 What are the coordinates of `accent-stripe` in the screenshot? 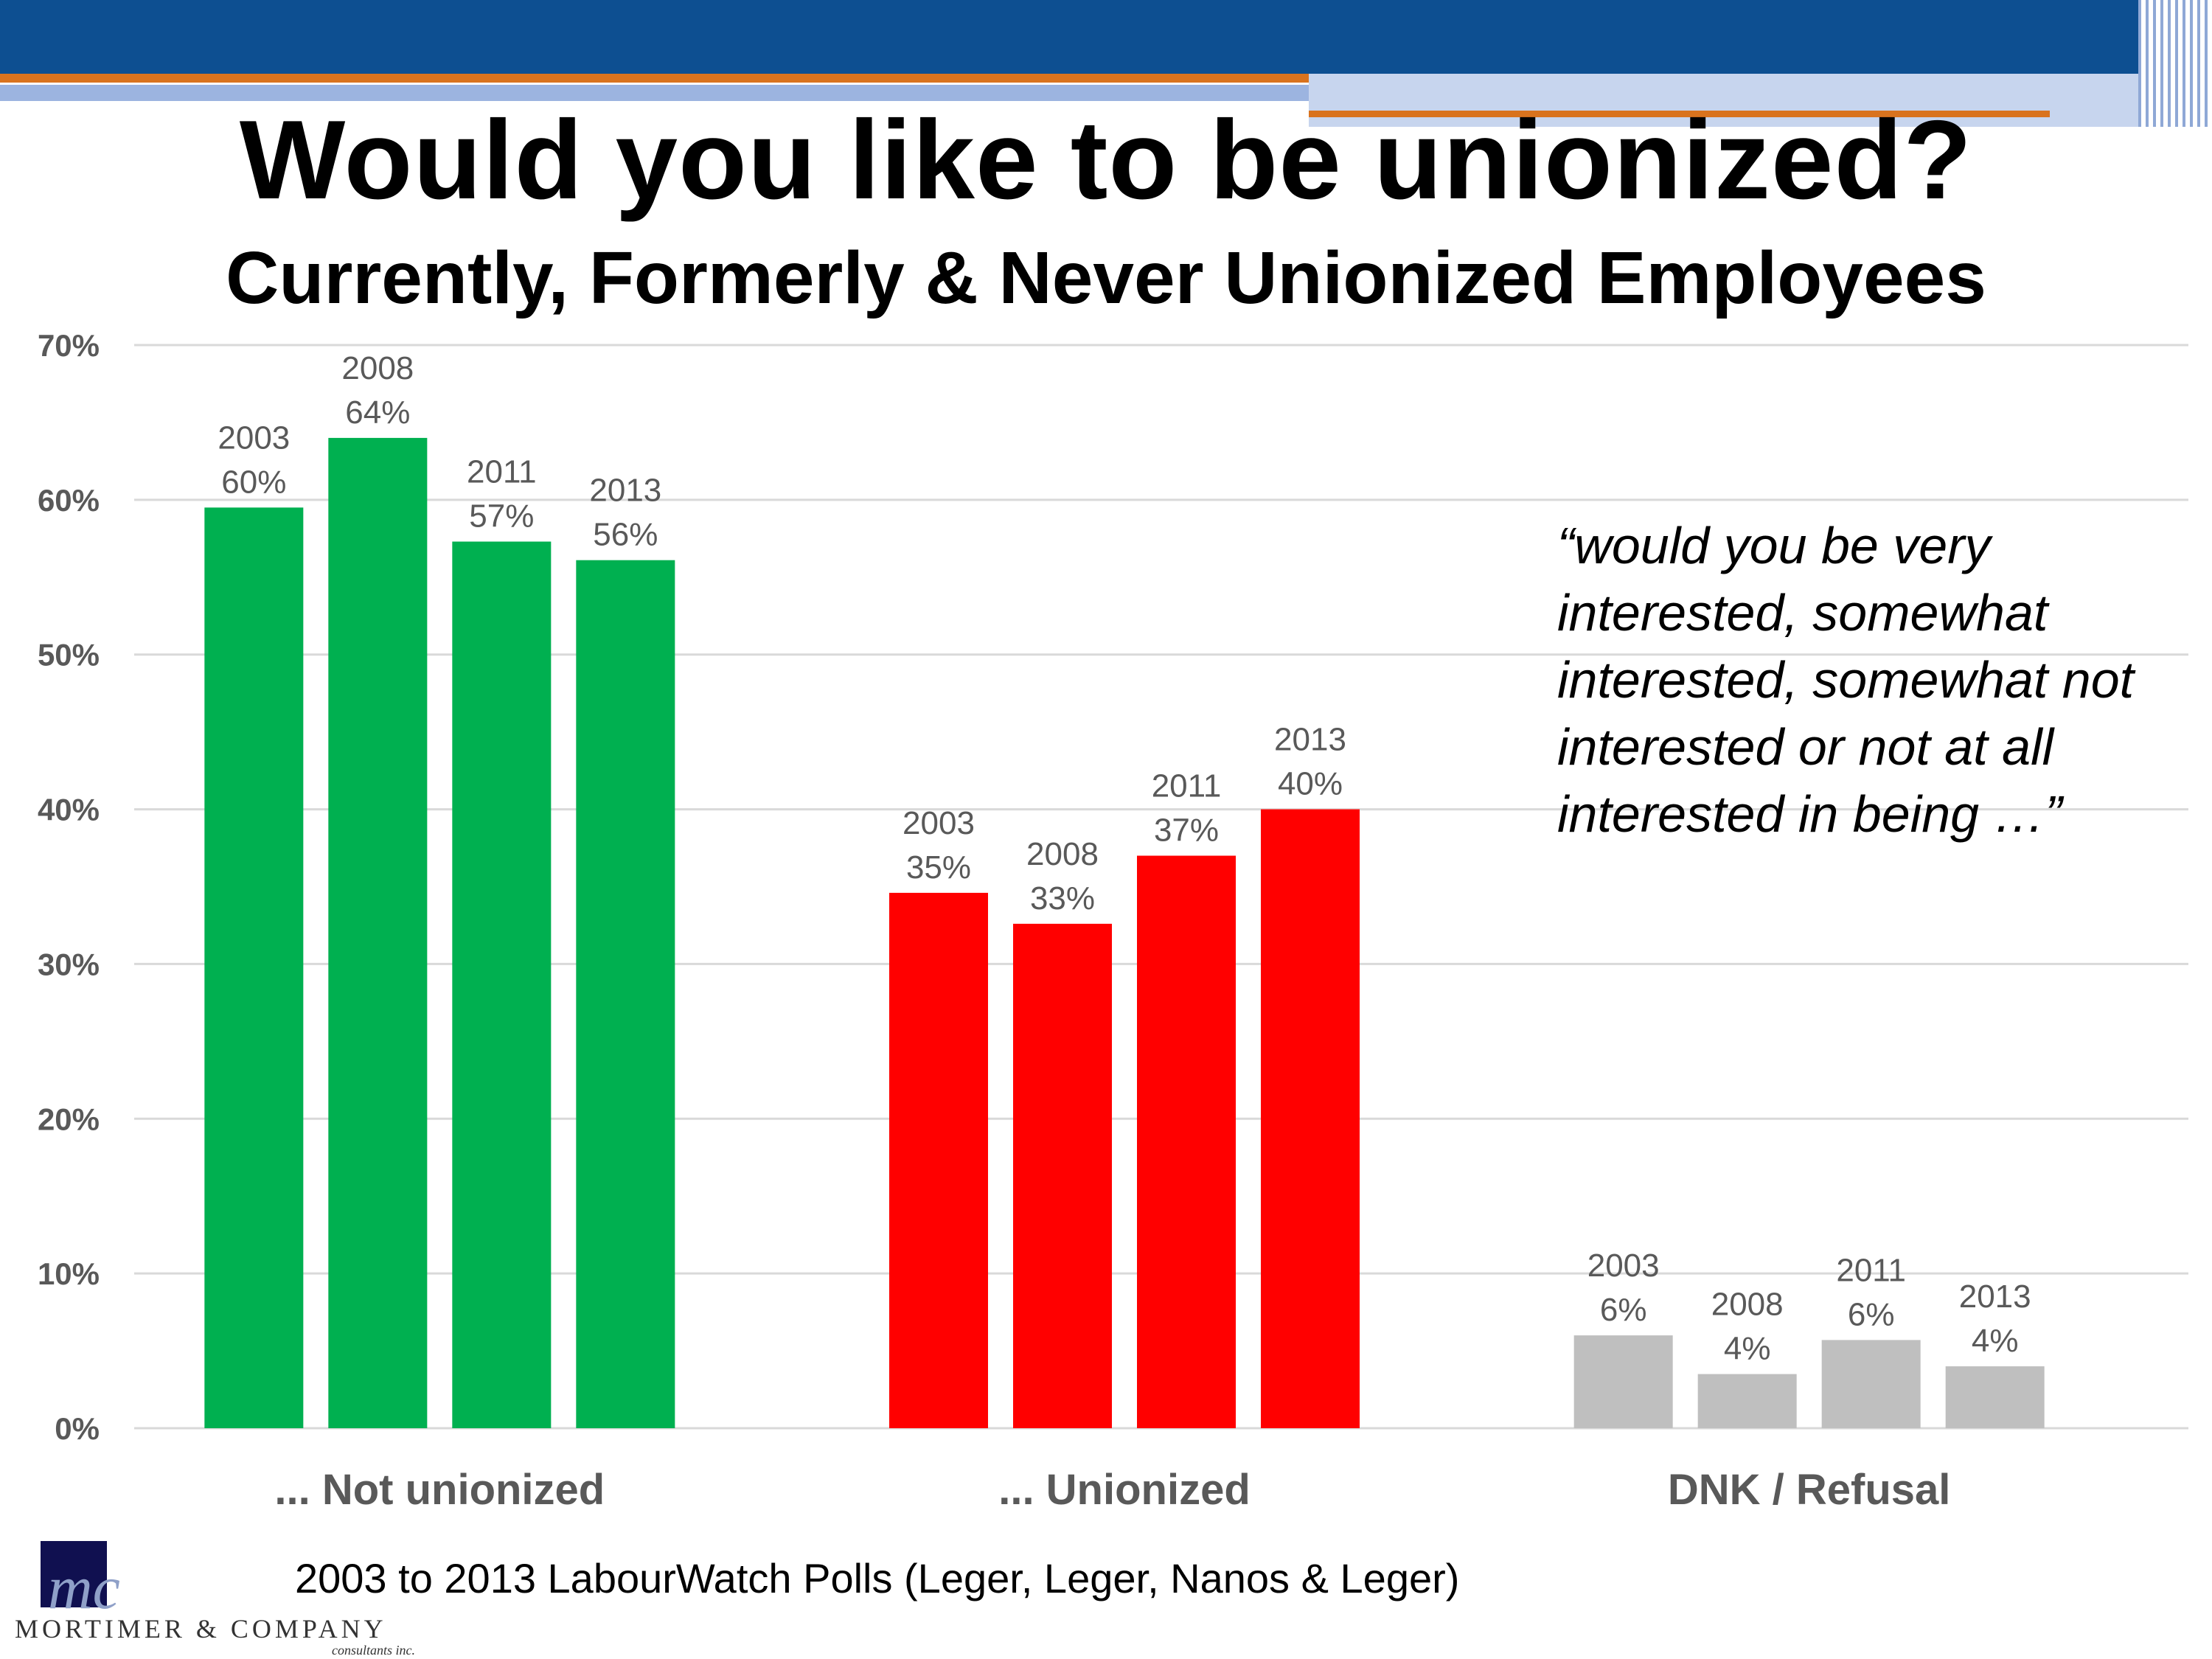 It's located at (654, 78).